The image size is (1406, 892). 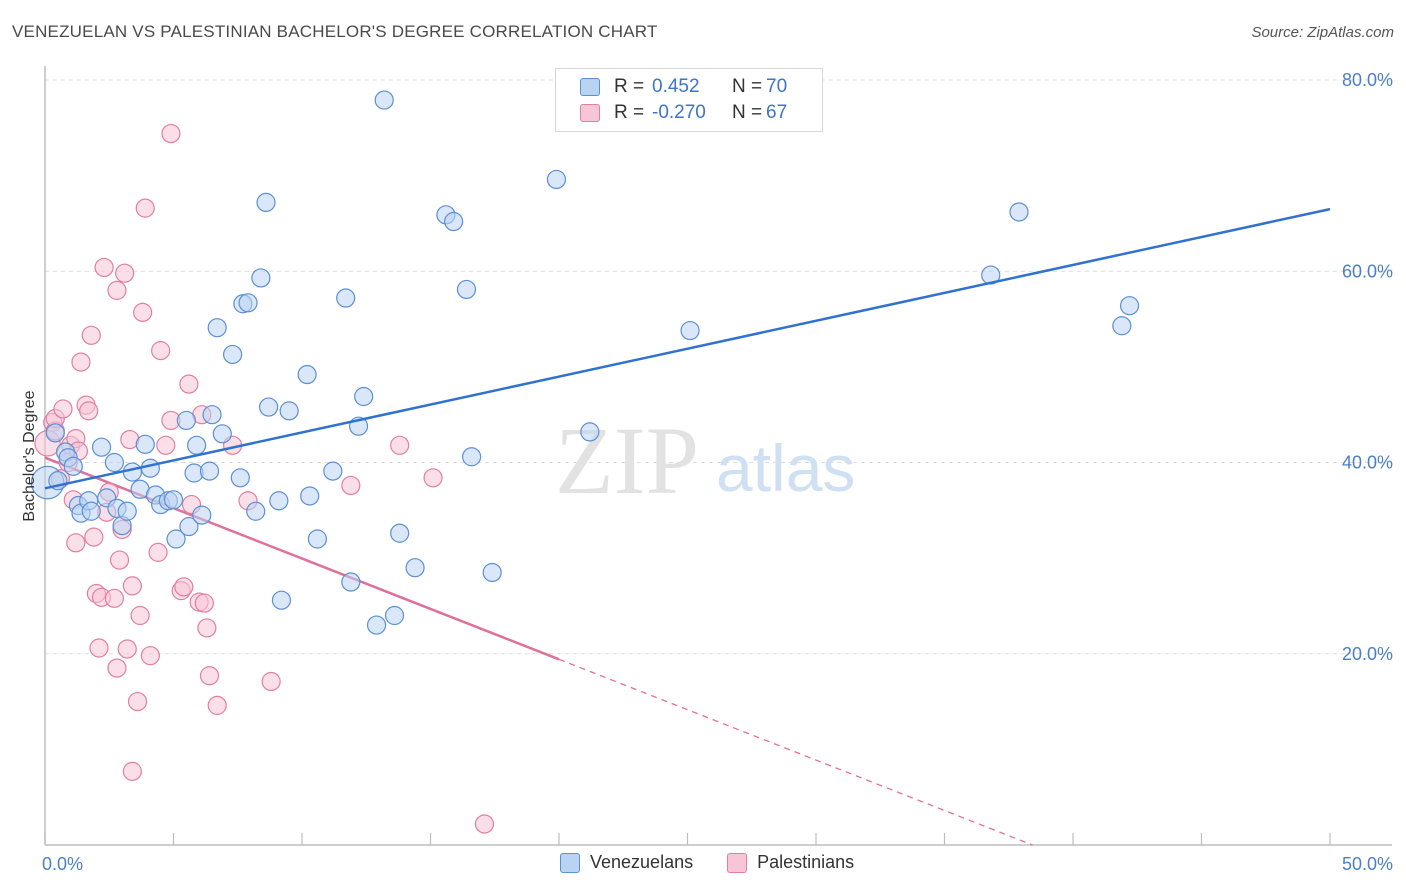 I want to click on legend-r-value: 0.452, so click(x=676, y=86).